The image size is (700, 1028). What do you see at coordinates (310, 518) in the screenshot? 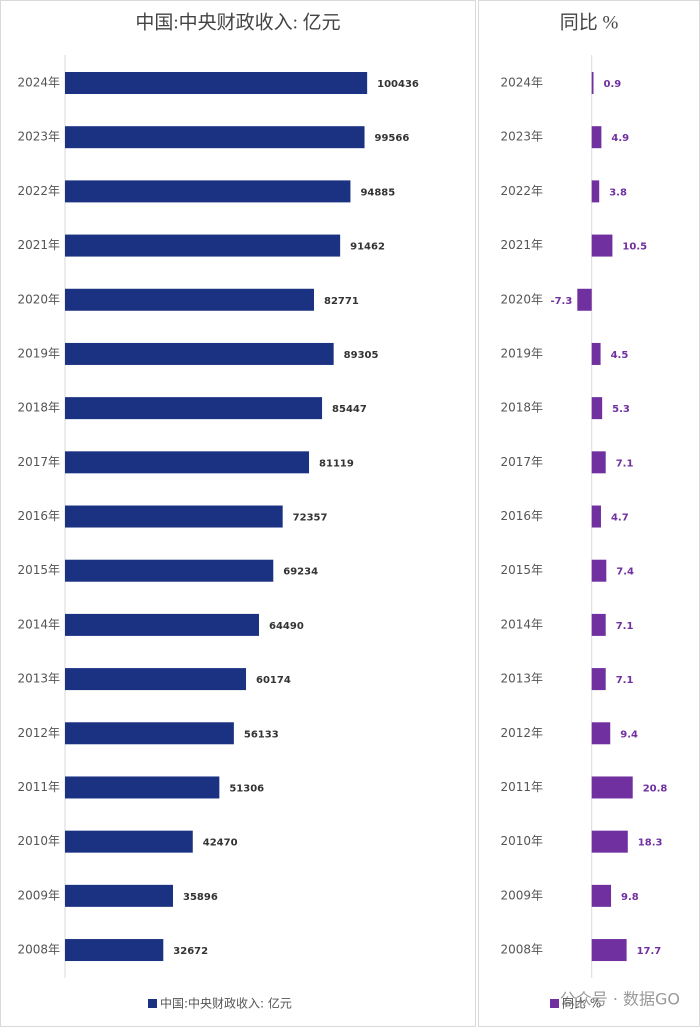
I see `data-label: 72357` at bounding box center [310, 518].